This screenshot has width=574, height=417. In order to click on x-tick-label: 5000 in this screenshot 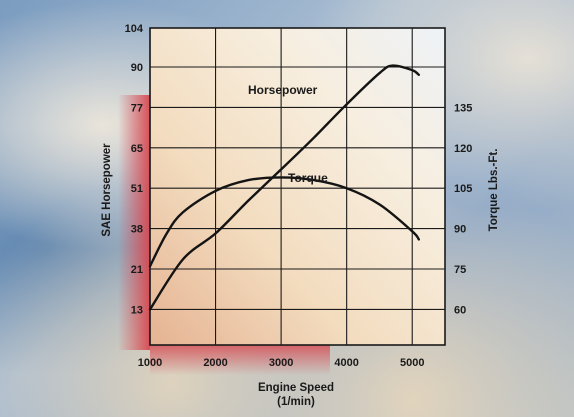, I will do `click(412, 363)`.